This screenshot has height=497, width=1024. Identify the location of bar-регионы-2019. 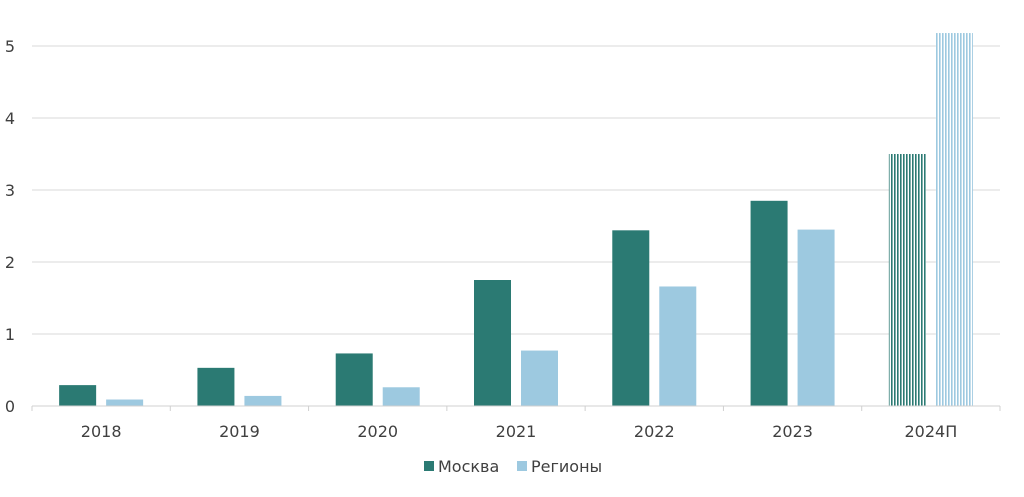
(263, 400).